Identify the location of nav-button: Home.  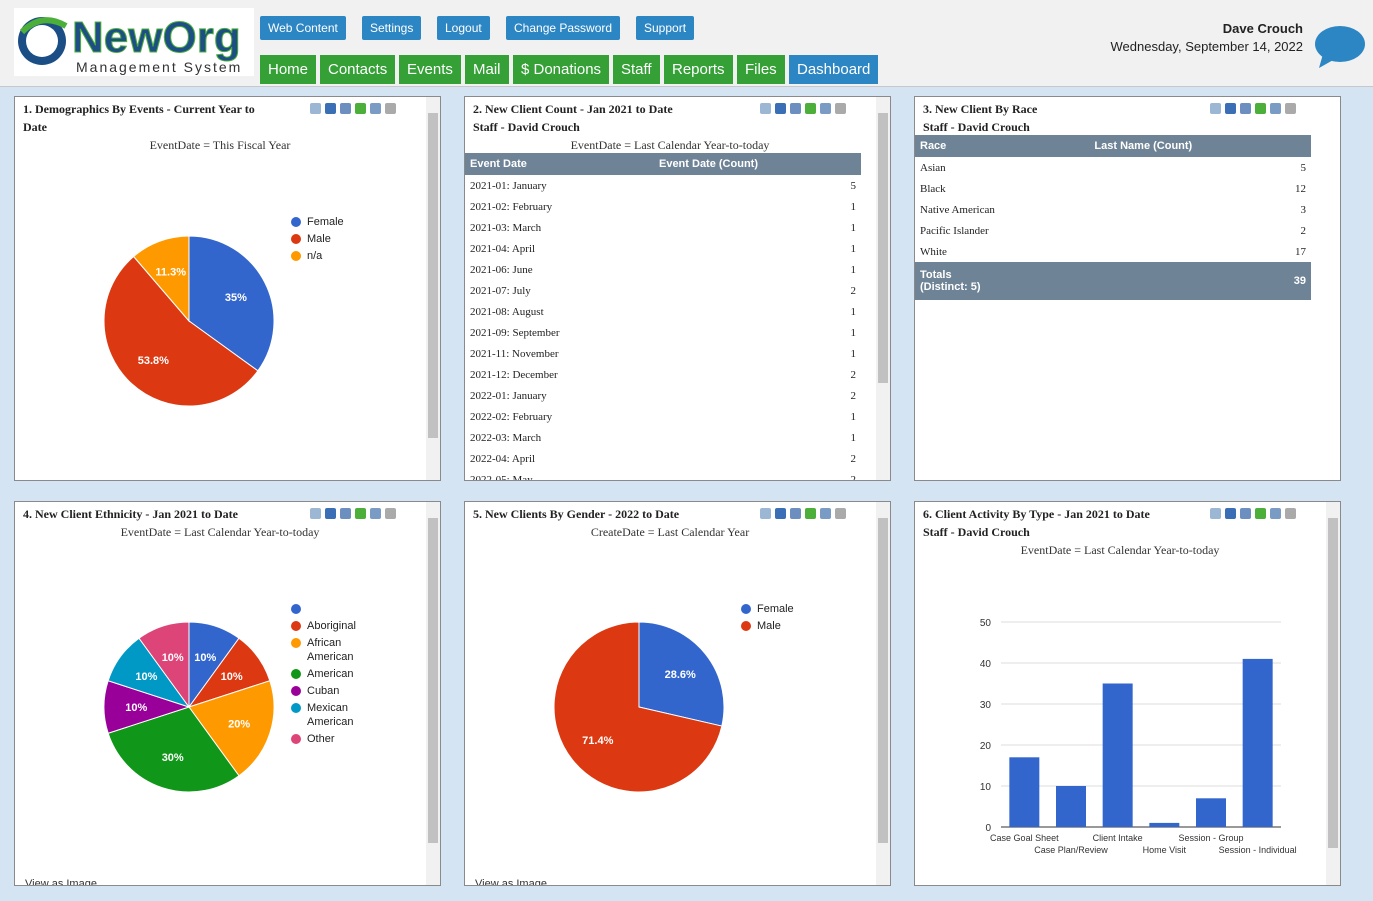
(288, 69).